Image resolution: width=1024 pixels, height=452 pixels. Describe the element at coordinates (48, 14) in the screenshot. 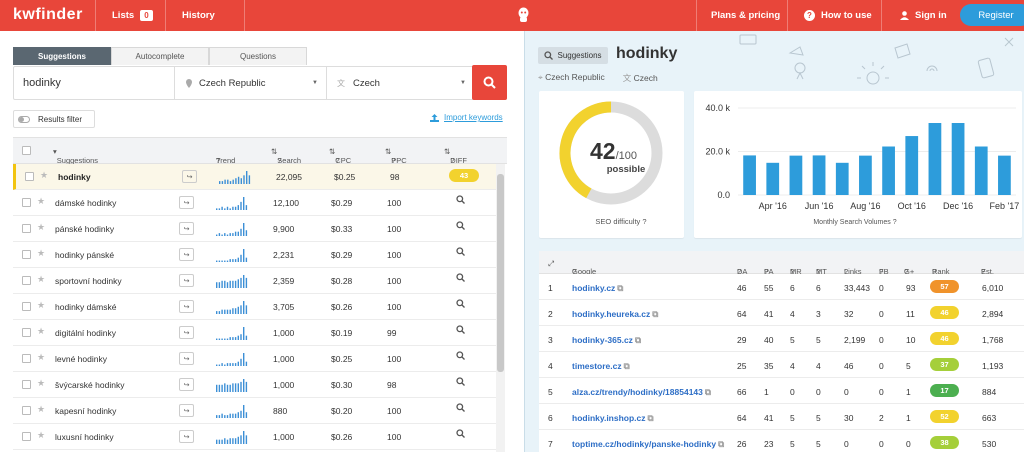

I see `kwfinder-logo: kwfinder` at that location.